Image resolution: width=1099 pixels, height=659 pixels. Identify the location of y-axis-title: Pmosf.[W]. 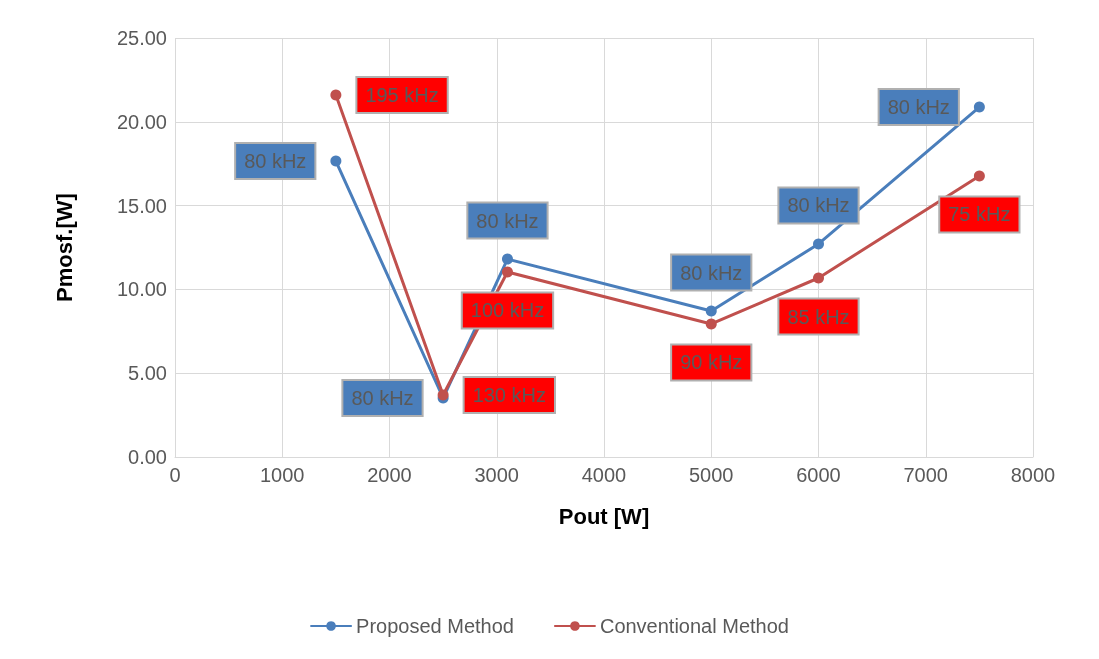
(64, 247).